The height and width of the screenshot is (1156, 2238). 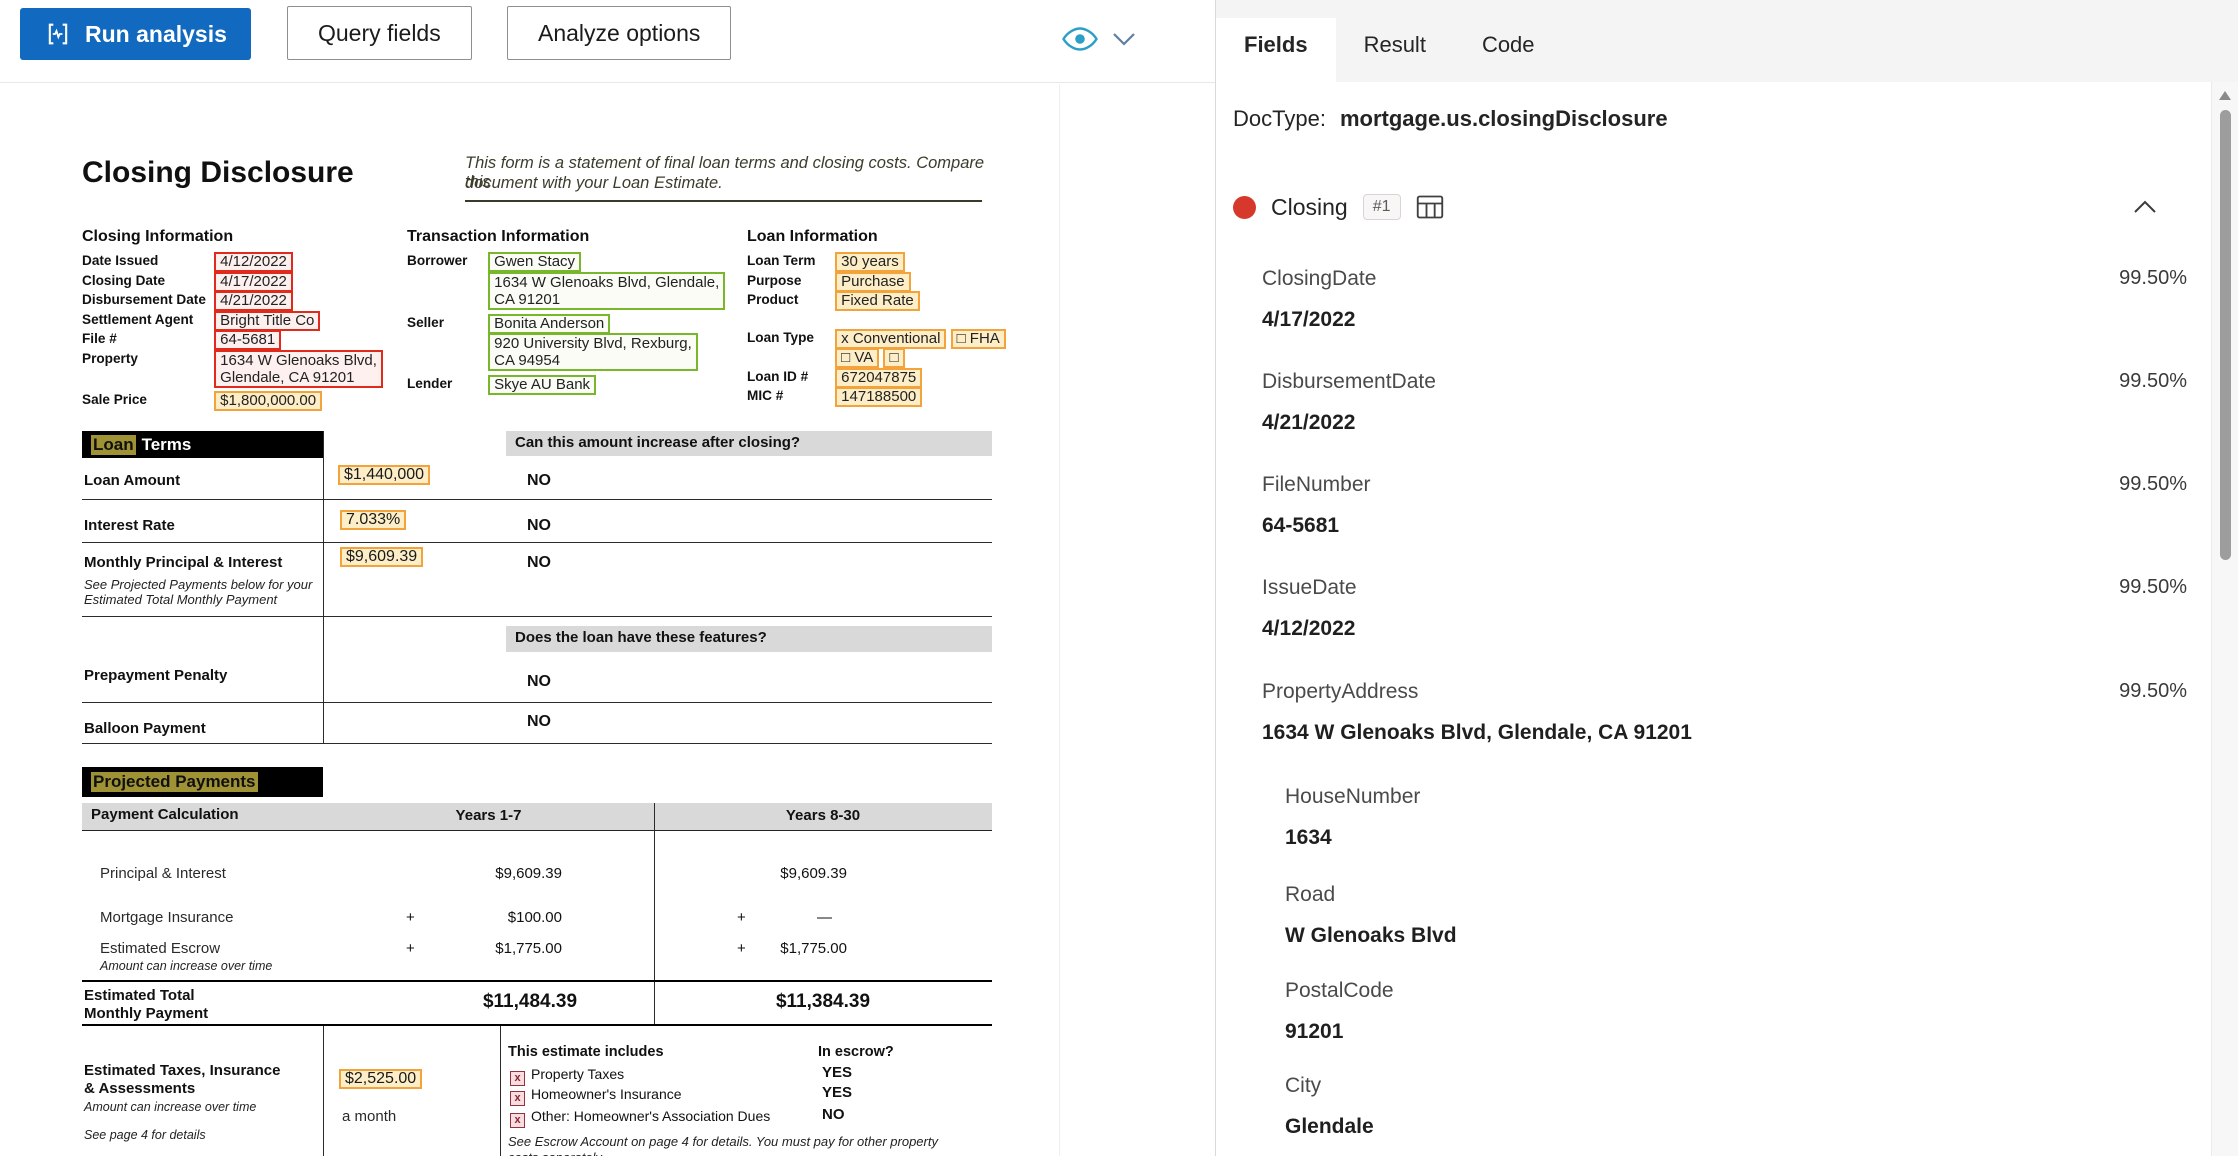 I want to click on file-number-highlight: 64-5681, so click(x=248, y=340).